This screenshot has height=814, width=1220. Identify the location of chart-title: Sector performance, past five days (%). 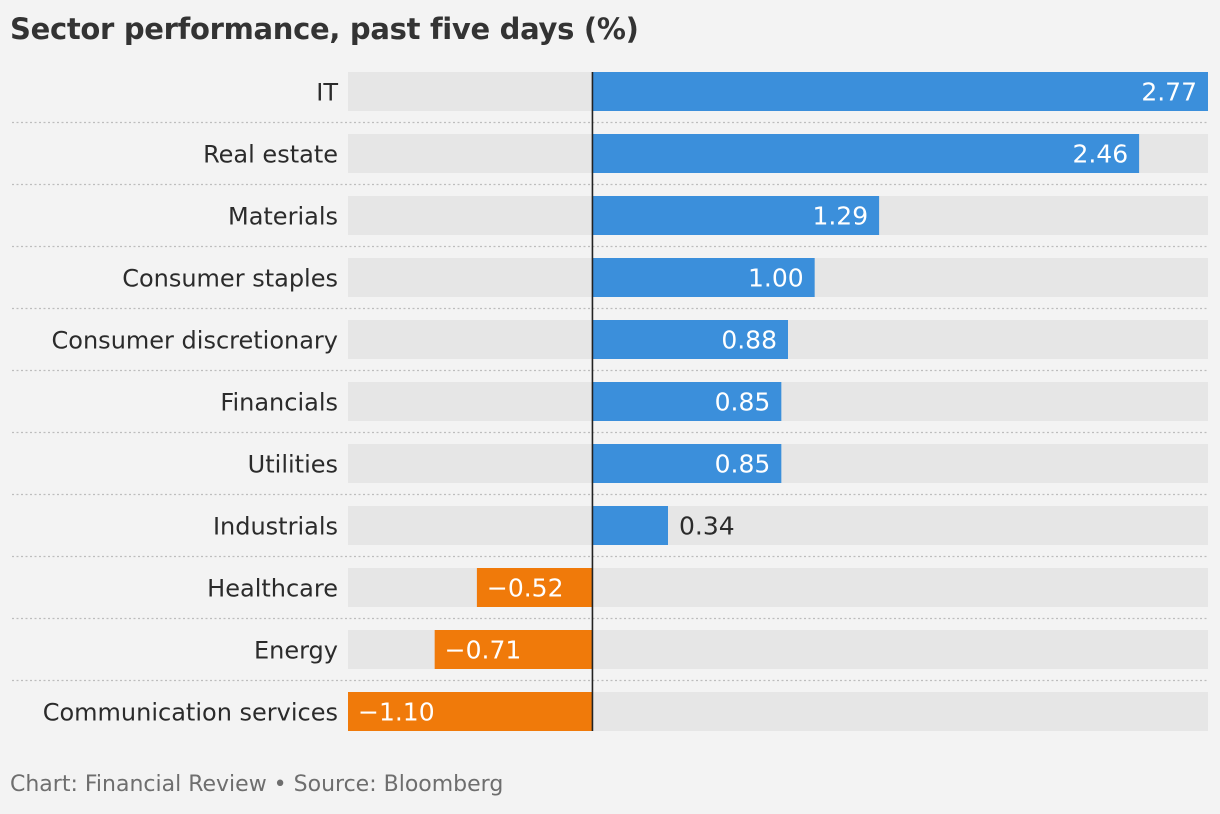
(324, 29).